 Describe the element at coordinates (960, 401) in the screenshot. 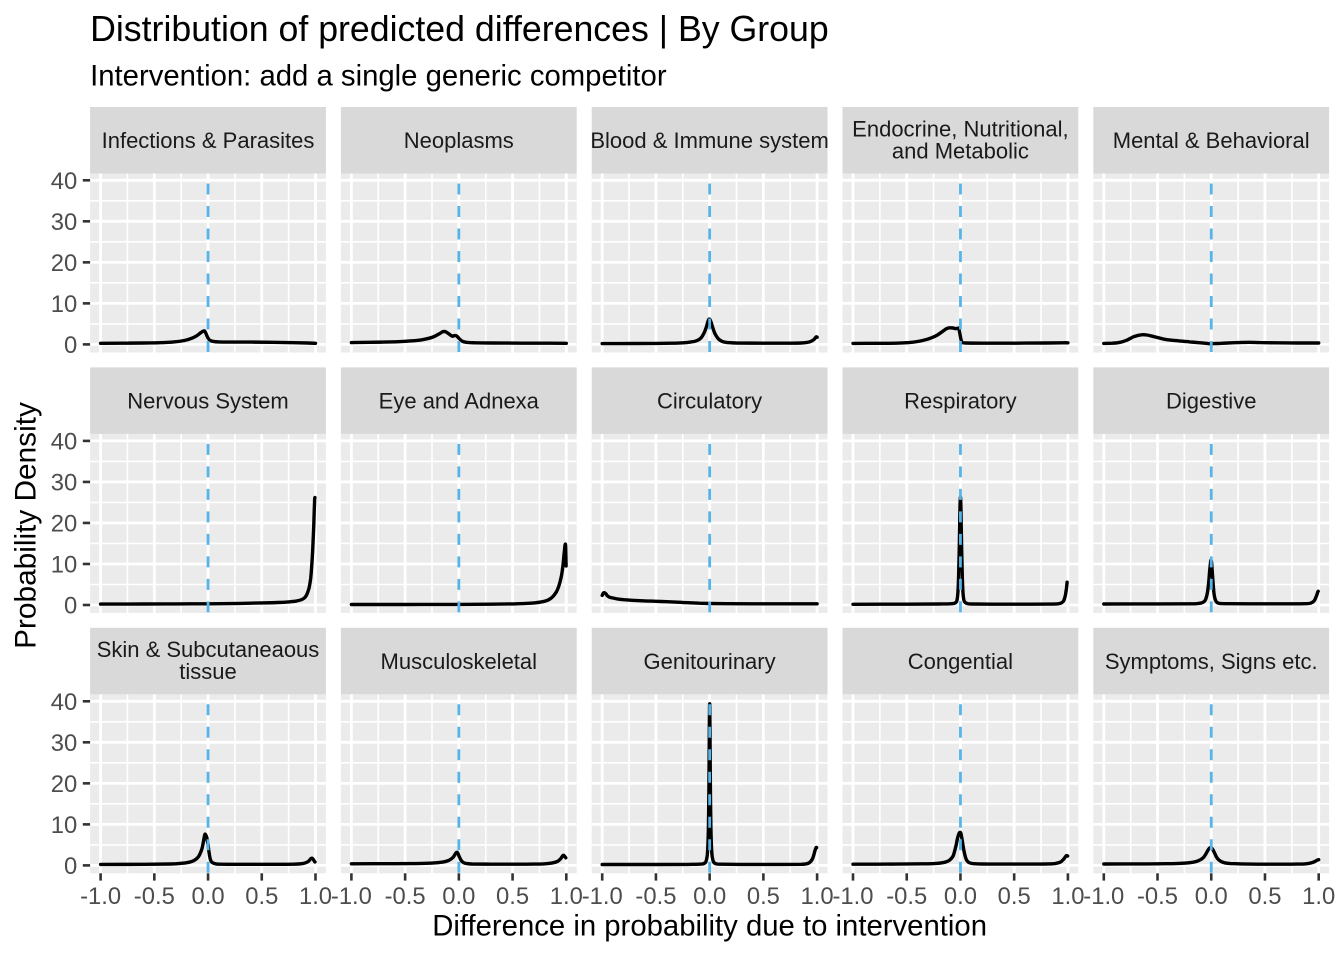

I see `svg-text: Respiratory` at that location.